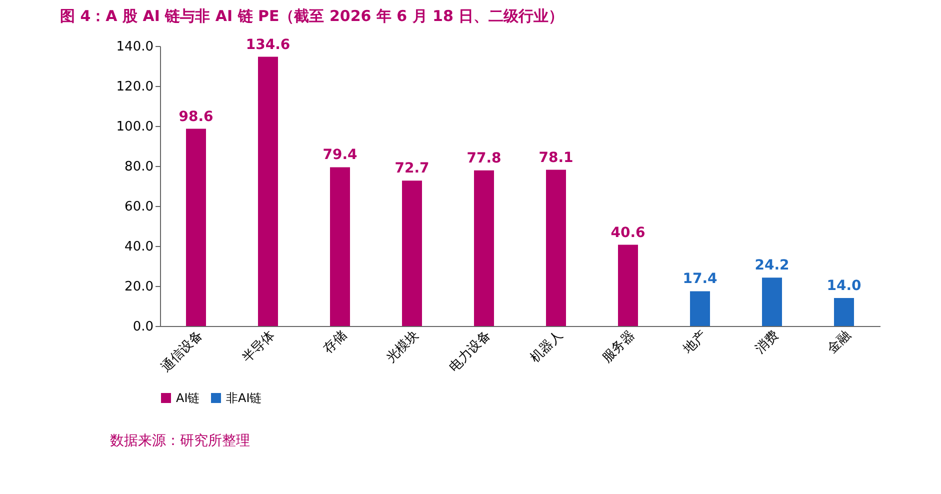 The height and width of the screenshot is (494, 941). What do you see at coordinates (772, 266) in the screenshot?
I see `data-label: 24.2` at bounding box center [772, 266].